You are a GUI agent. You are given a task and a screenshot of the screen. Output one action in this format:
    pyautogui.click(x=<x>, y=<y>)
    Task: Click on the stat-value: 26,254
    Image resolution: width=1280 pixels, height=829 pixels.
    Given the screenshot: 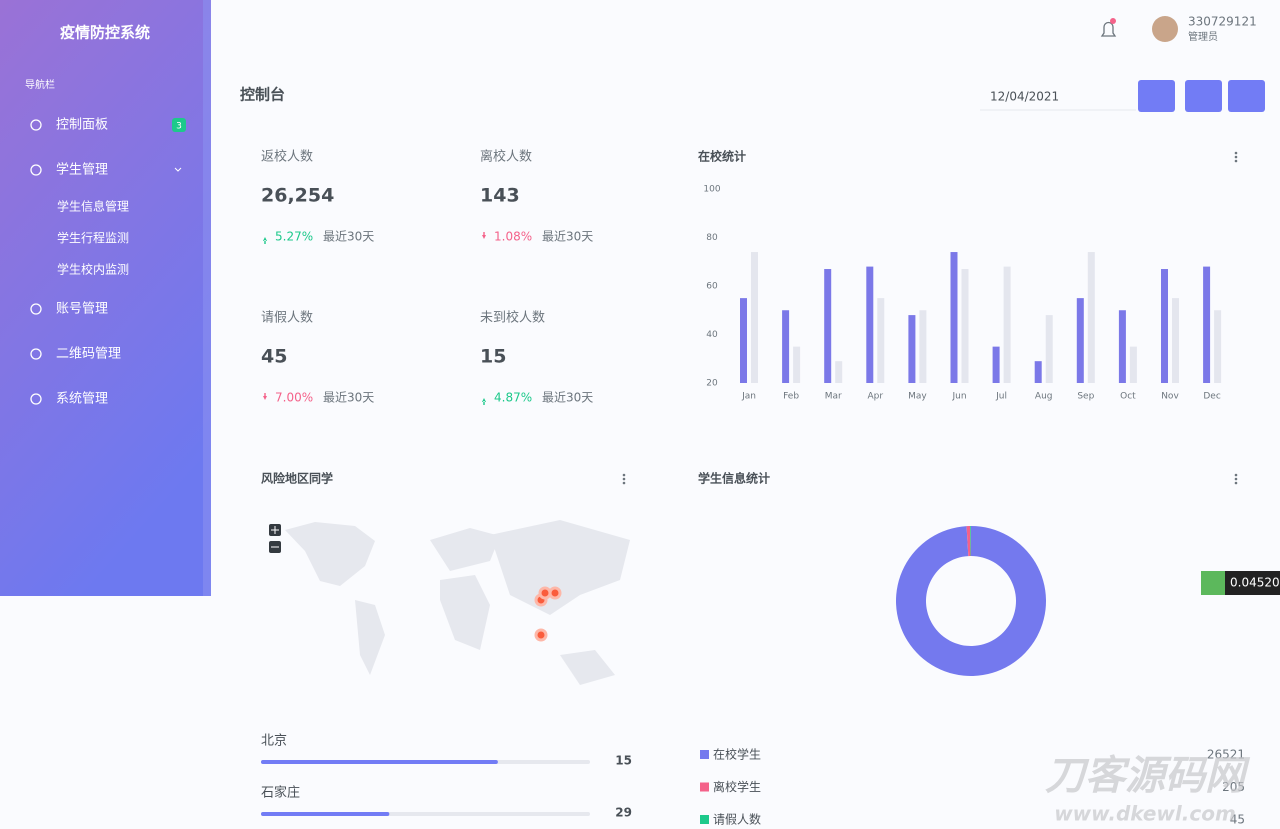 What is the action you would take?
    pyautogui.click(x=297, y=196)
    